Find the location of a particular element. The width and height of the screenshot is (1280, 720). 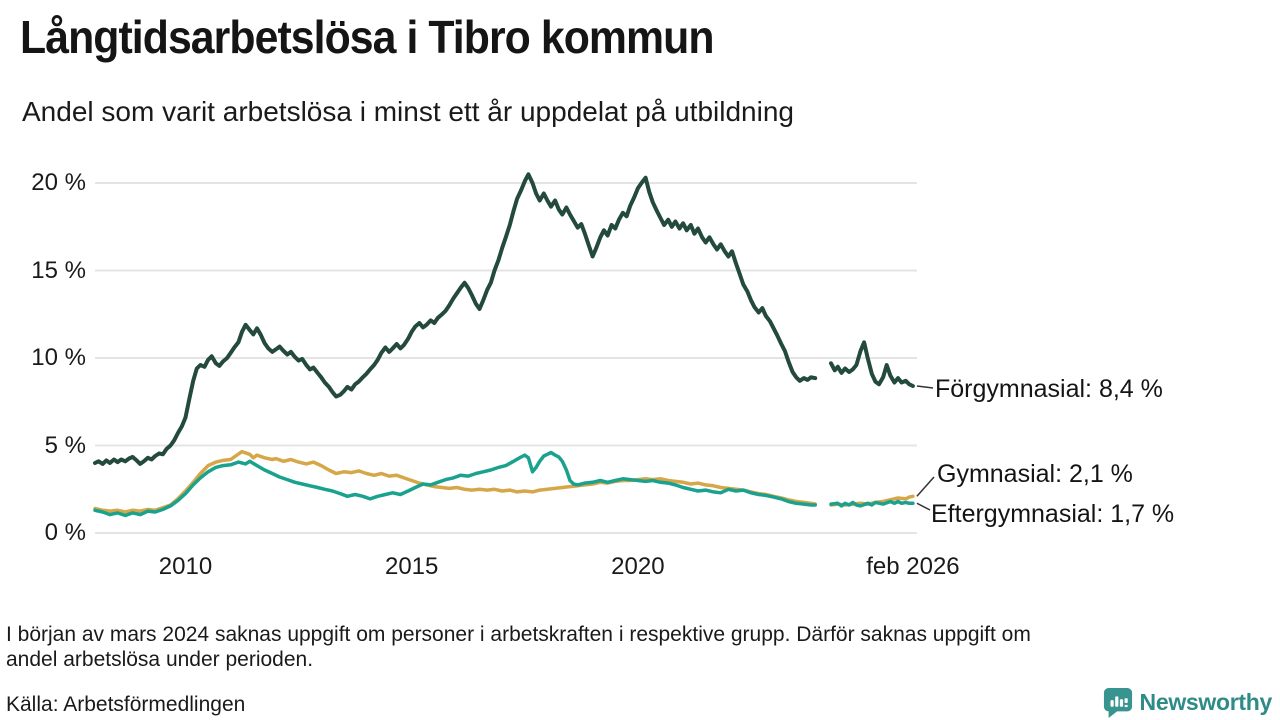

x-tick-label: 2020 is located at coordinates (638, 566).